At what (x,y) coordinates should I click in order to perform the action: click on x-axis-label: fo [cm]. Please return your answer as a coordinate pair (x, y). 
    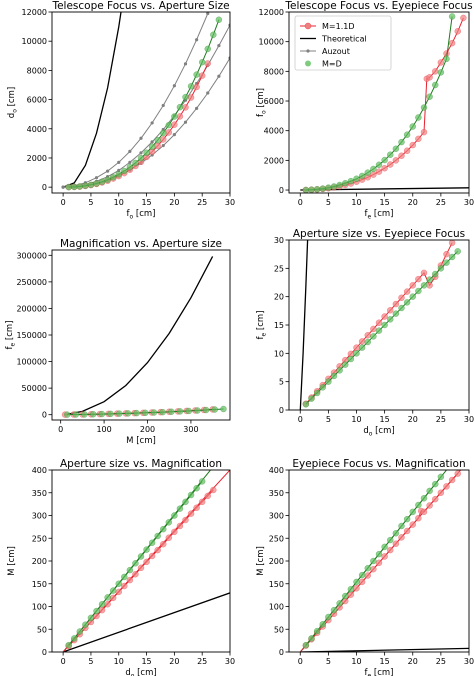
    Looking at the image, I should click on (141, 215).